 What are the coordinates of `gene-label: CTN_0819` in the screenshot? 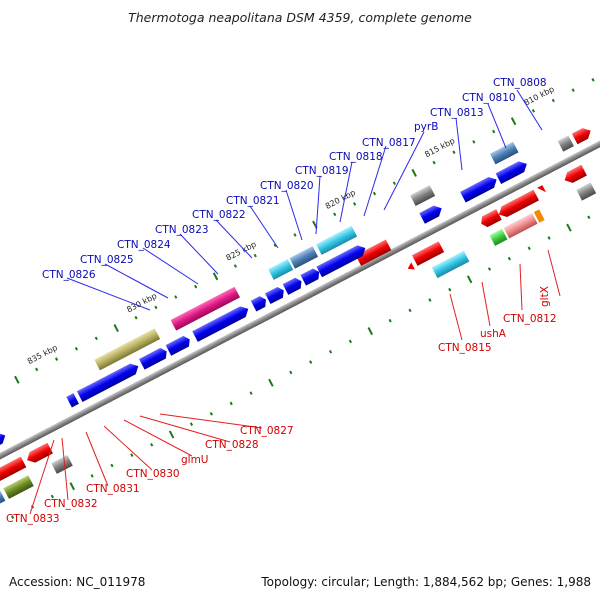 It's located at (322, 171).